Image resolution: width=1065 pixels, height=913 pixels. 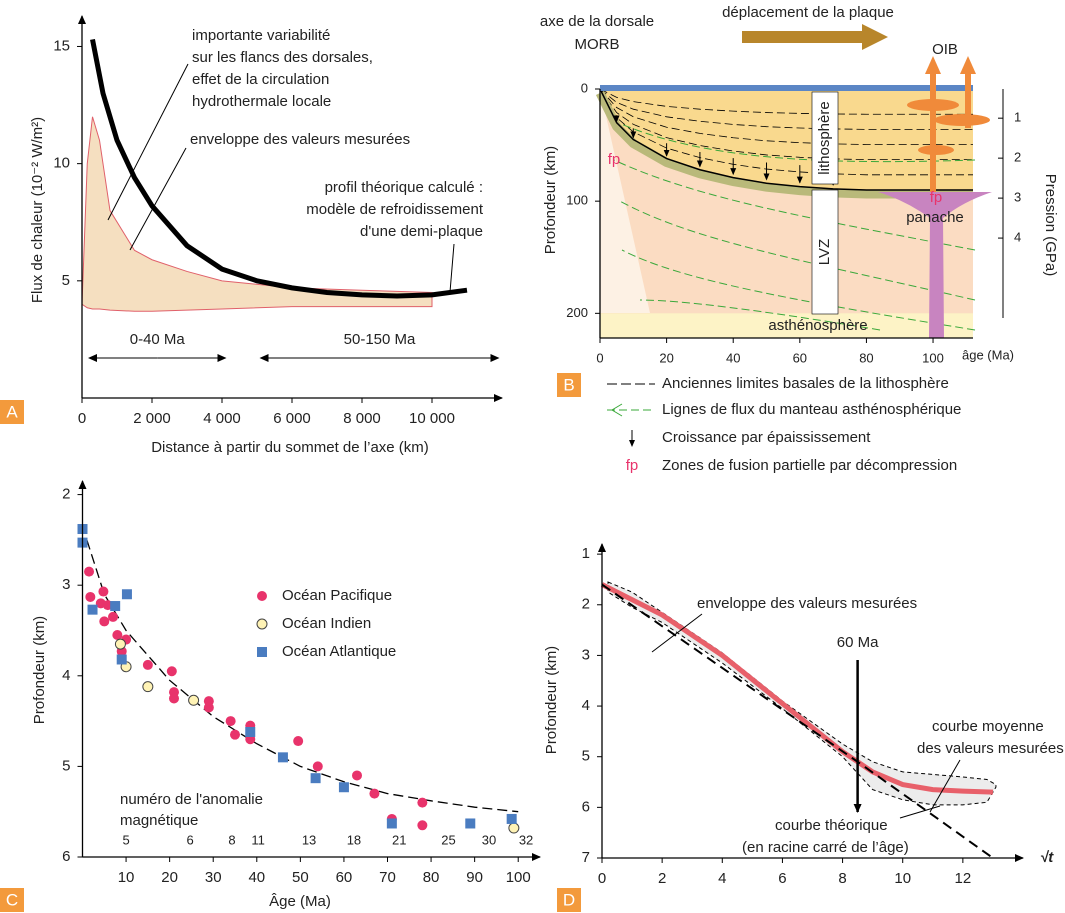 I want to click on magma-arrow, so click(x=968, y=65).